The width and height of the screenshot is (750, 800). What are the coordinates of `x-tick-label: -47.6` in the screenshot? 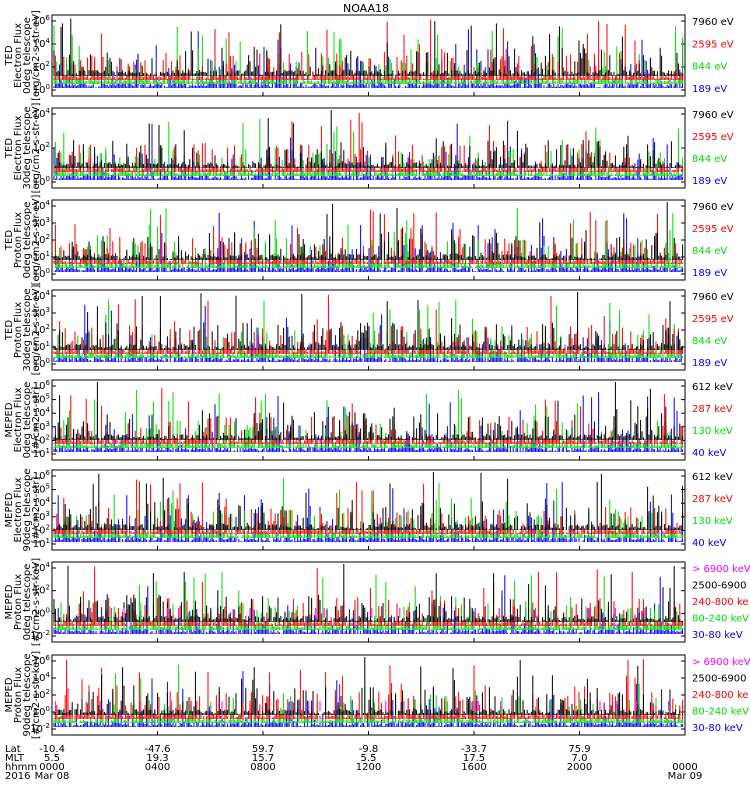 It's located at (158, 749).